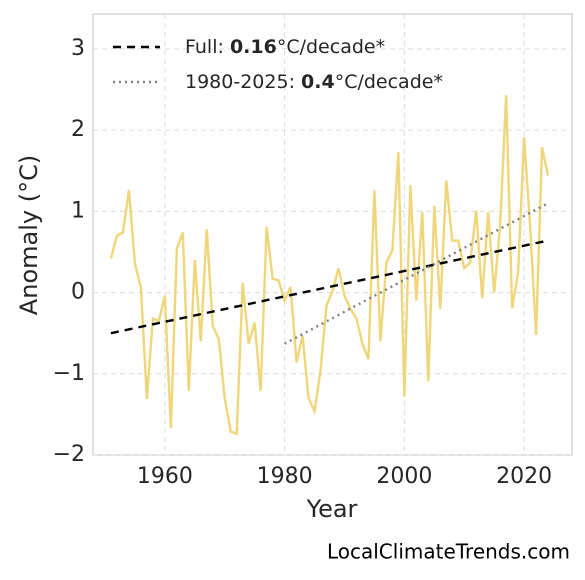 The height and width of the screenshot is (580, 585). What do you see at coordinates (524, 476) in the screenshot?
I see `x-tick-label: 2020` at bounding box center [524, 476].